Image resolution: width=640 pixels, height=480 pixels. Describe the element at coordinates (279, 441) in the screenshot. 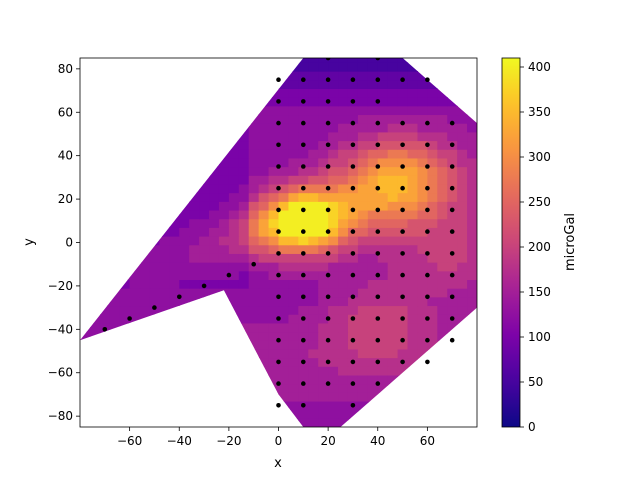

I see `x-tick-label: 0` at that location.